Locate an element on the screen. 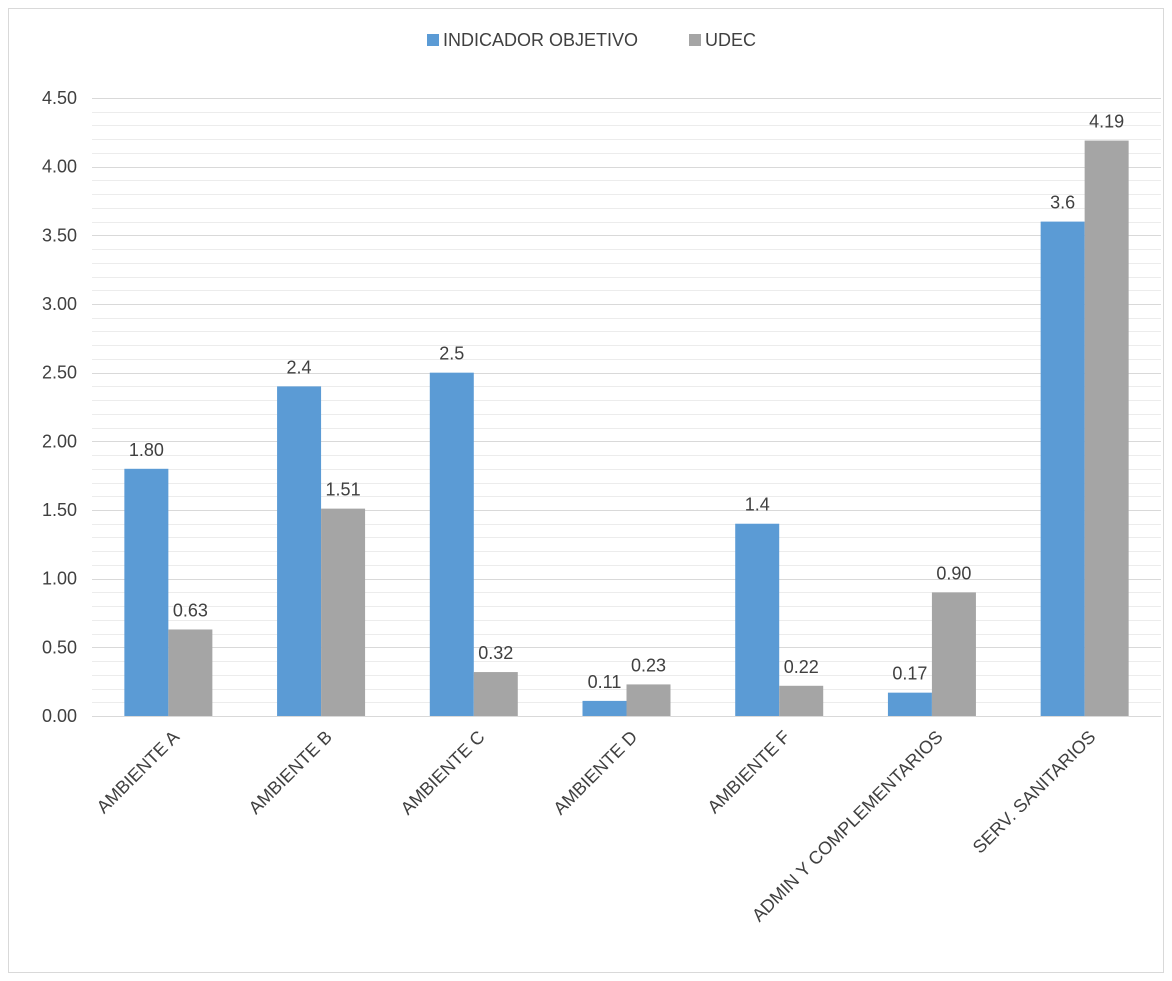 The height and width of the screenshot is (981, 1172). data-label: 3.6 is located at coordinates (1062, 203).